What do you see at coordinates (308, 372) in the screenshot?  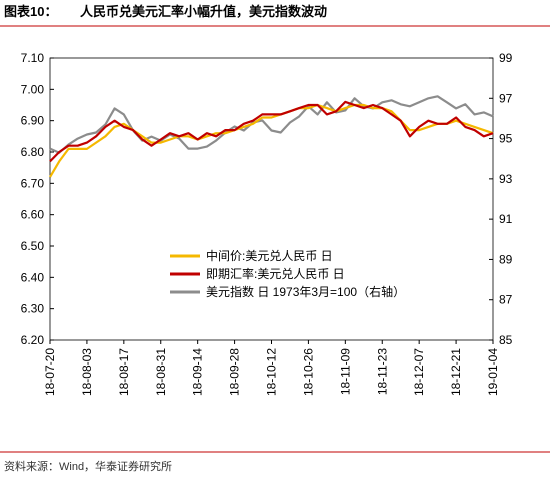 I see `x-tick-label: 18-10-26` at bounding box center [308, 372].